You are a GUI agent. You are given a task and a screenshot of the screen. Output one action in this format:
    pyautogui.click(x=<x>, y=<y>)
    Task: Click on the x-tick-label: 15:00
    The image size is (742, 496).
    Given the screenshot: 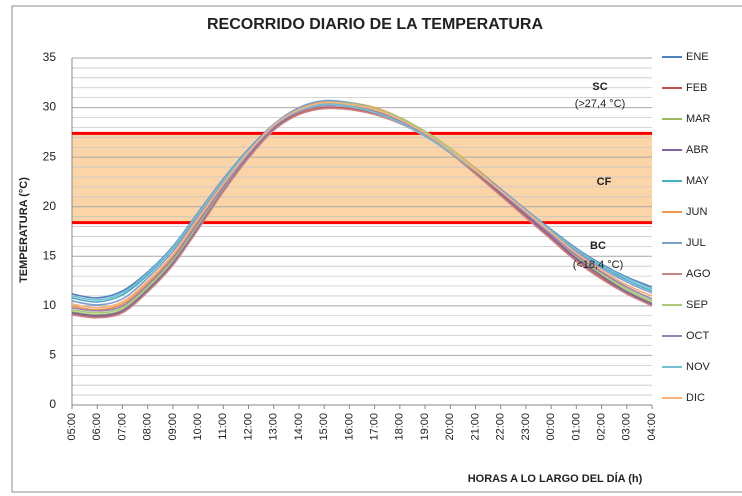 What is the action you would take?
    pyautogui.click(x=324, y=427)
    